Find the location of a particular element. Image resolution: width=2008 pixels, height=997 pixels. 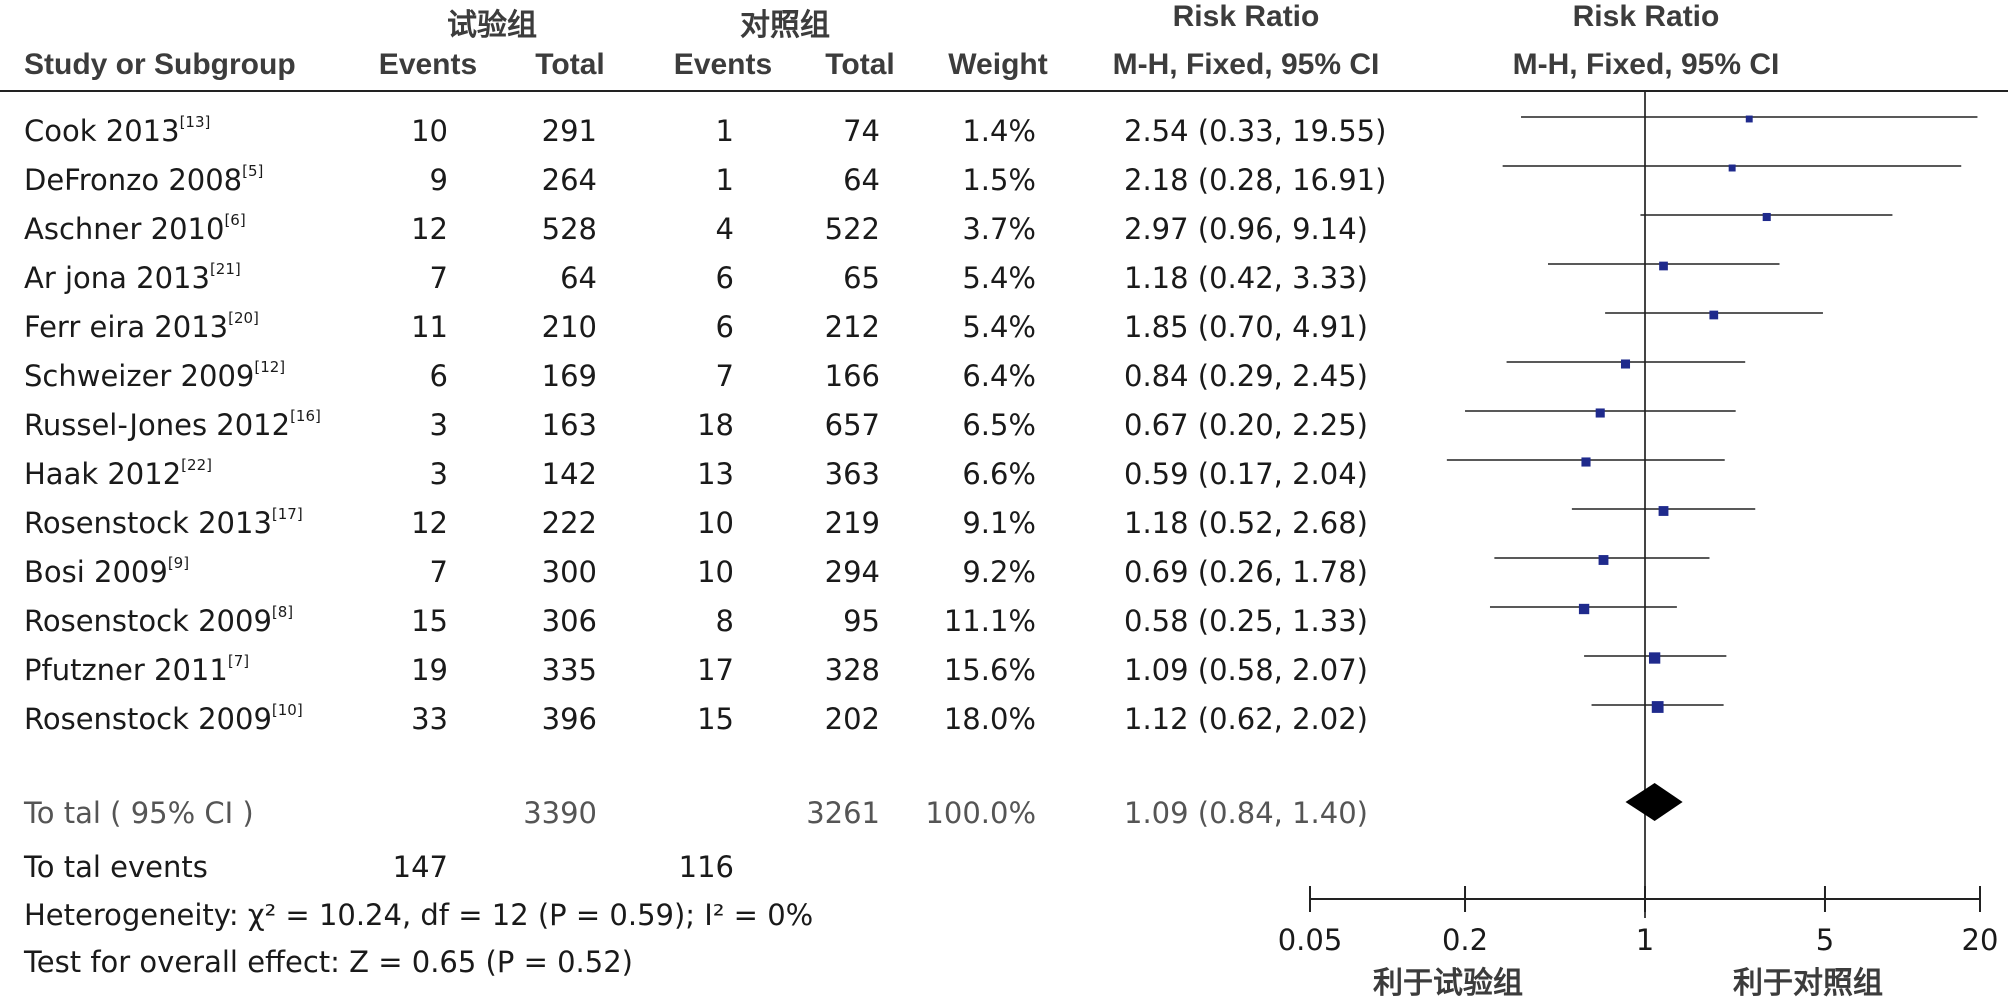

events-control: 8 is located at coordinates (724, 621).